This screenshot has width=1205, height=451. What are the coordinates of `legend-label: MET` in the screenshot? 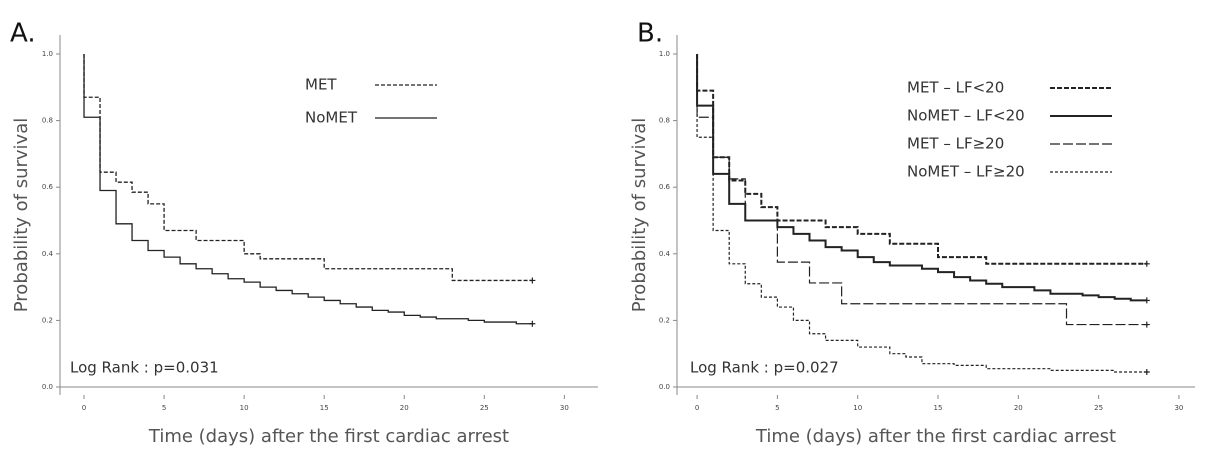 It's located at (321, 85).